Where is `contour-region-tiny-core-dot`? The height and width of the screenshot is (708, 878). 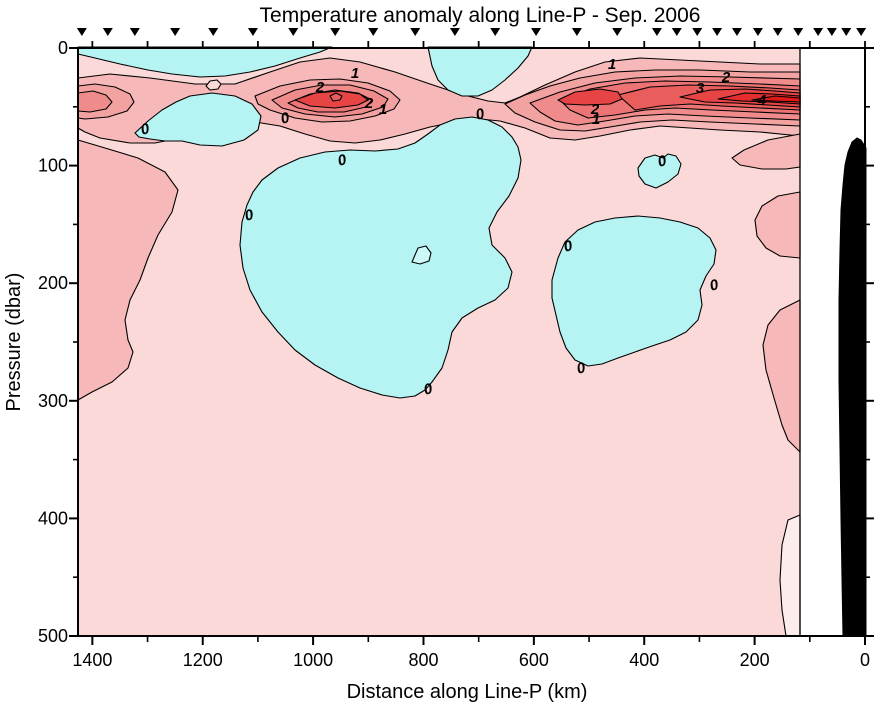 contour-region-tiny-core-dot is located at coordinates (336, 97).